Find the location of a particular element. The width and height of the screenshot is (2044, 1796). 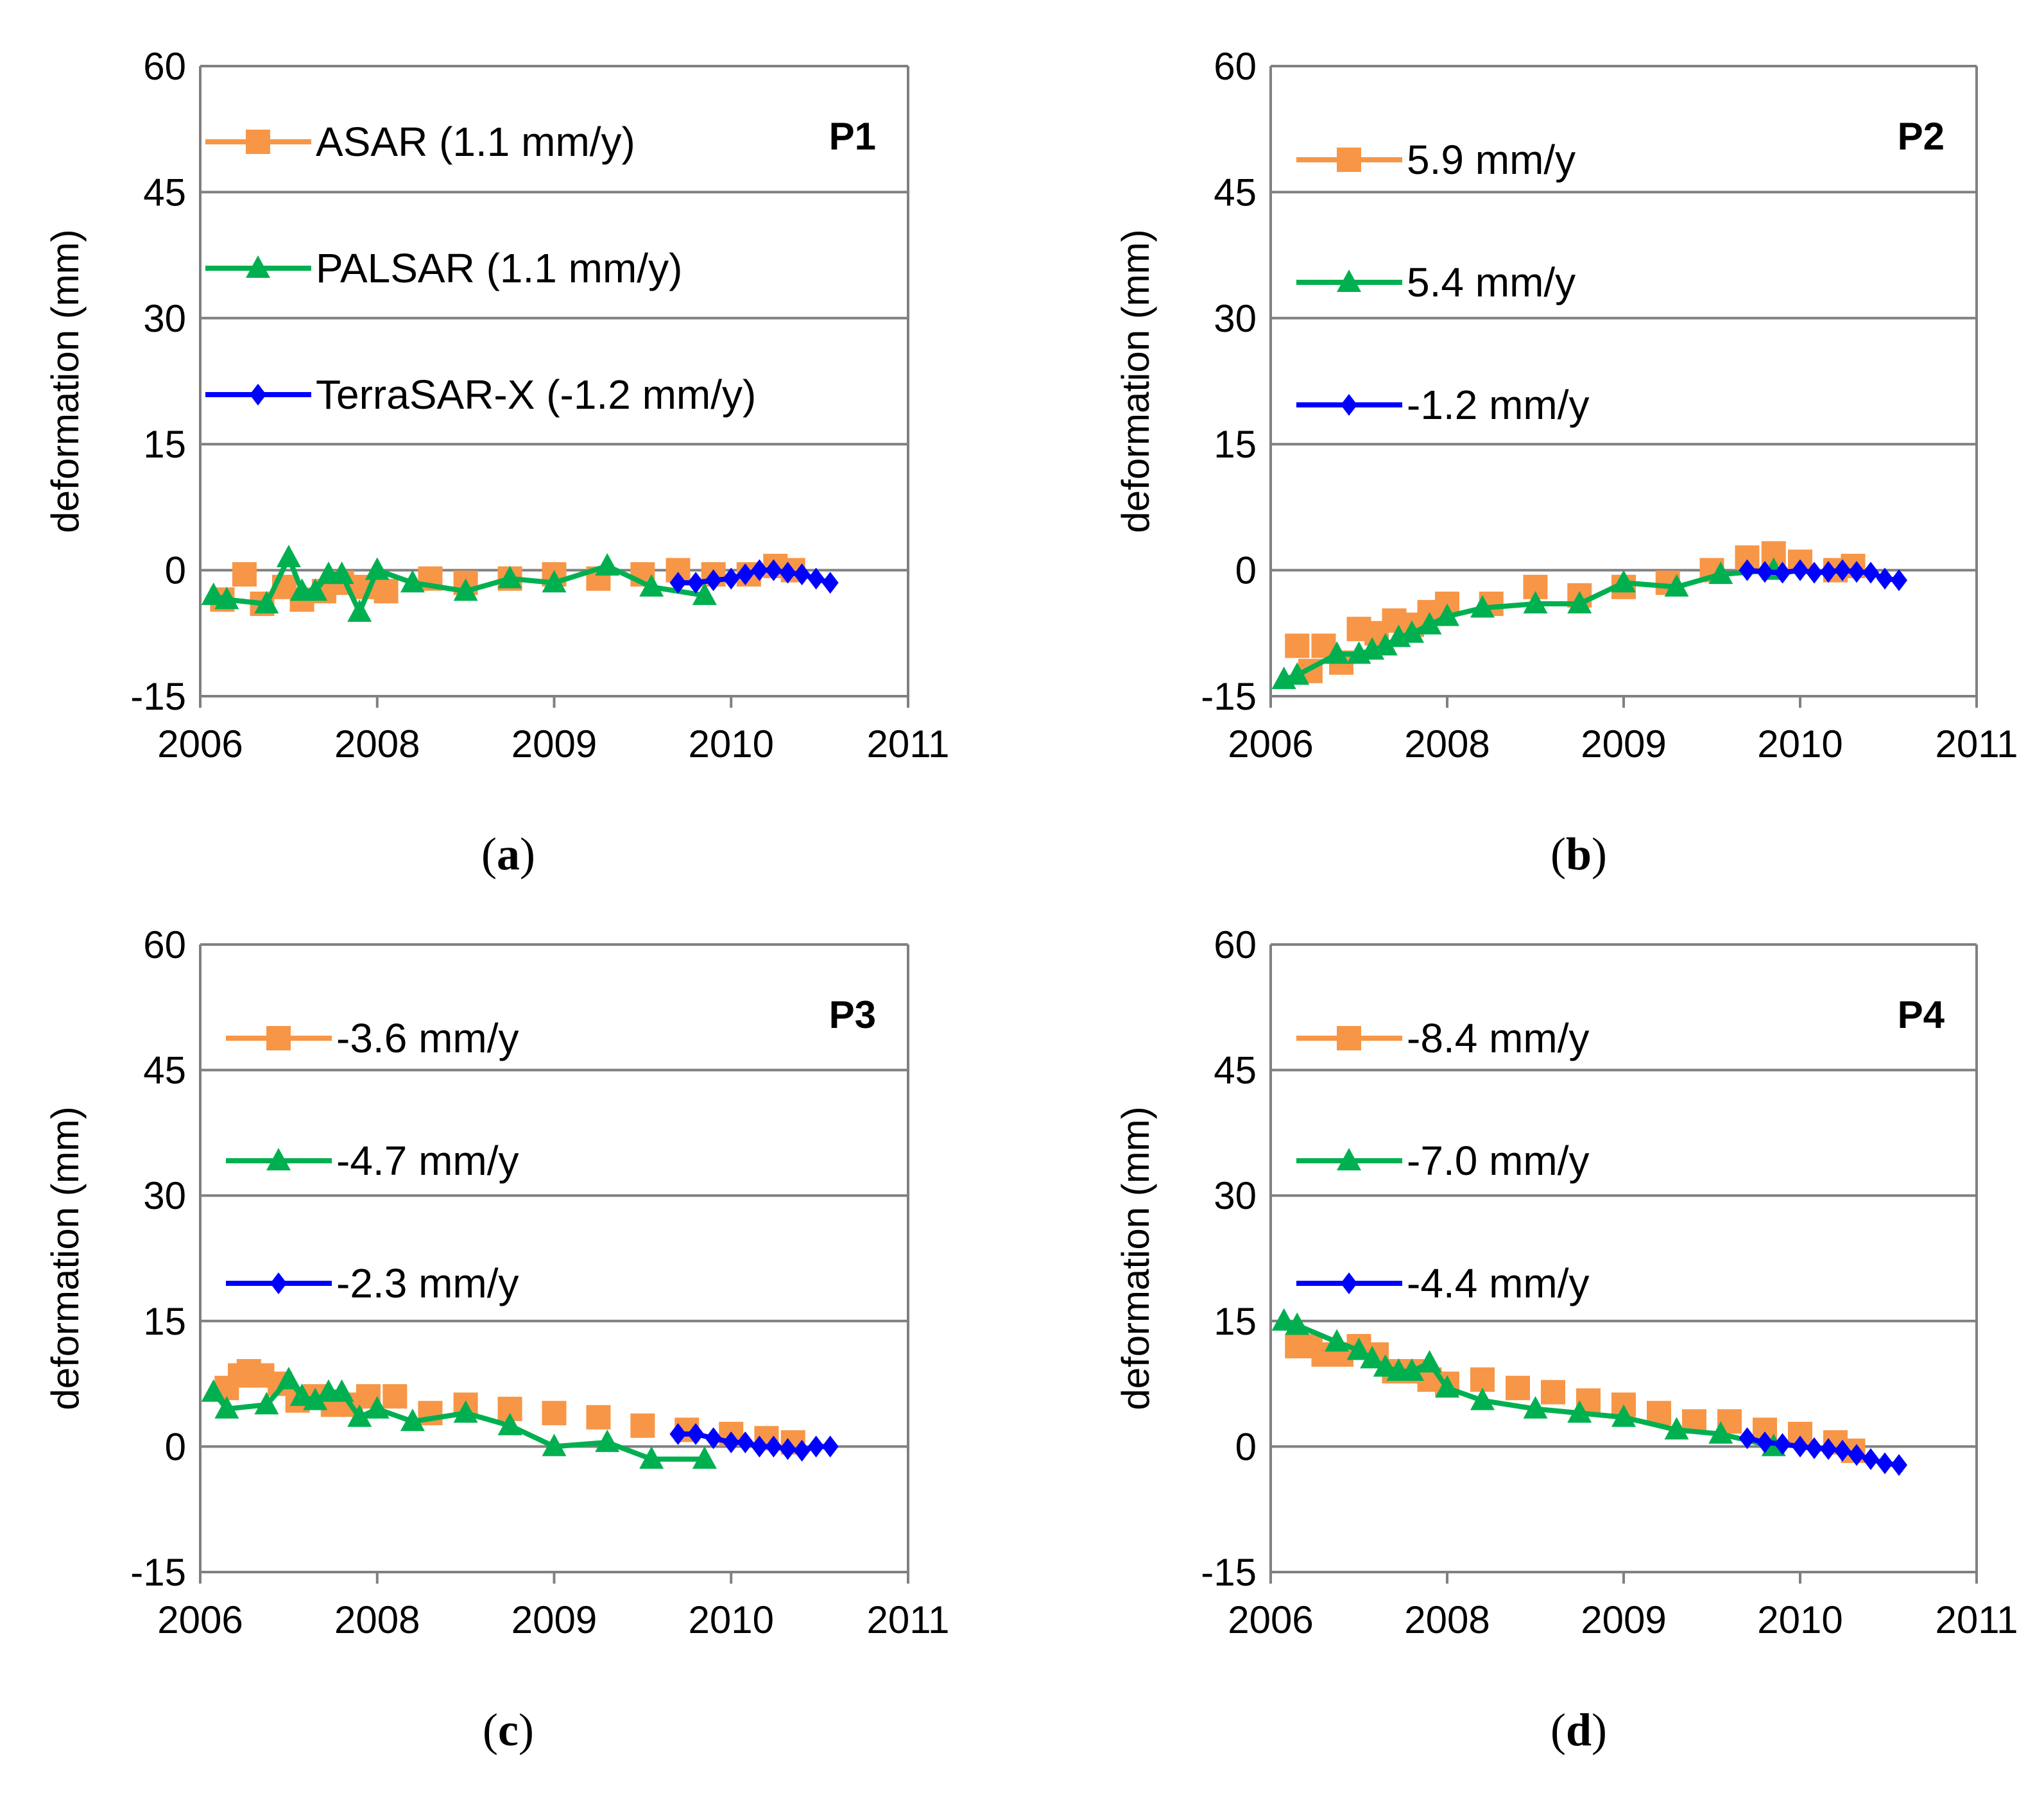

panel-caption-letter: a is located at coordinates (508, 854).